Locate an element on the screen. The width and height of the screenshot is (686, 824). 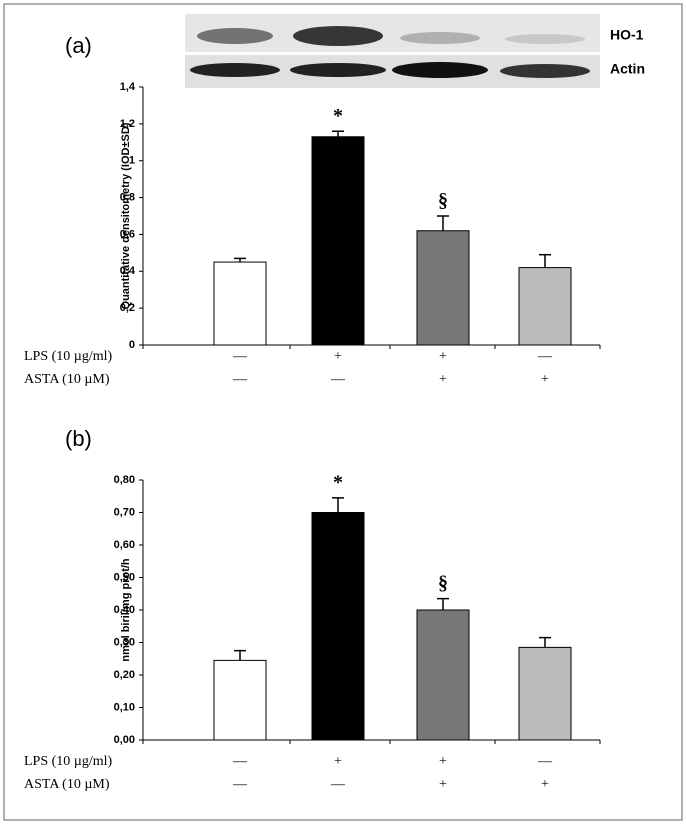
y-tick-label: 0,6 is located at coordinates (127, 234).